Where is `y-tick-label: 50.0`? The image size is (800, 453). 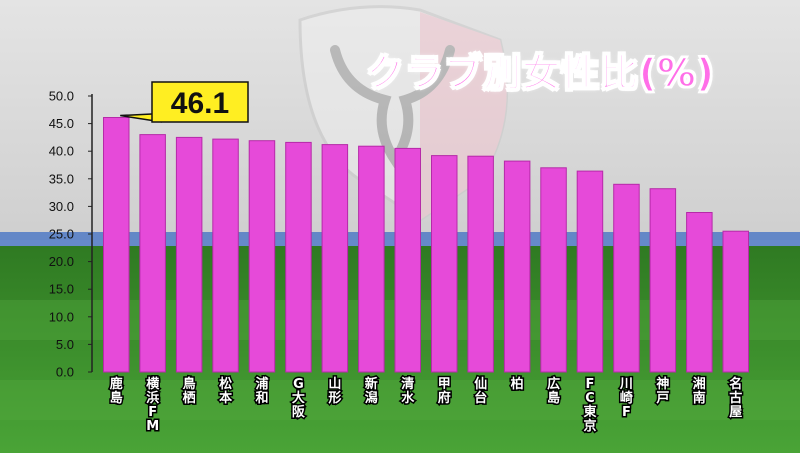 y-tick-label: 50.0 is located at coordinates (61, 96).